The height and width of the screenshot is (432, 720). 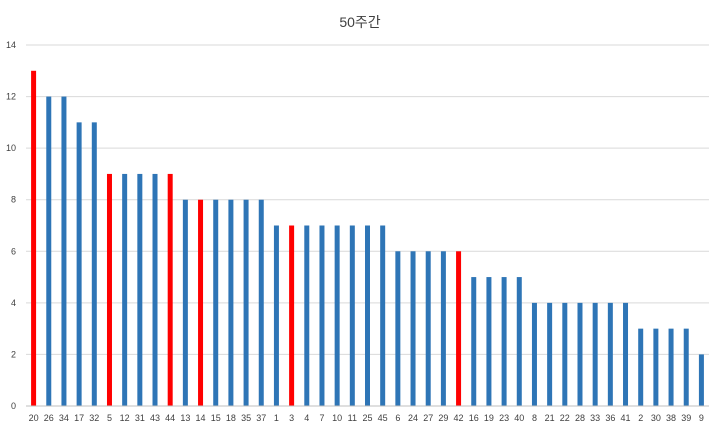 What do you see at coordinates (321, 418) in the screenshot?
I see `x-tick-label: 7` at bounding box center [321, 418].